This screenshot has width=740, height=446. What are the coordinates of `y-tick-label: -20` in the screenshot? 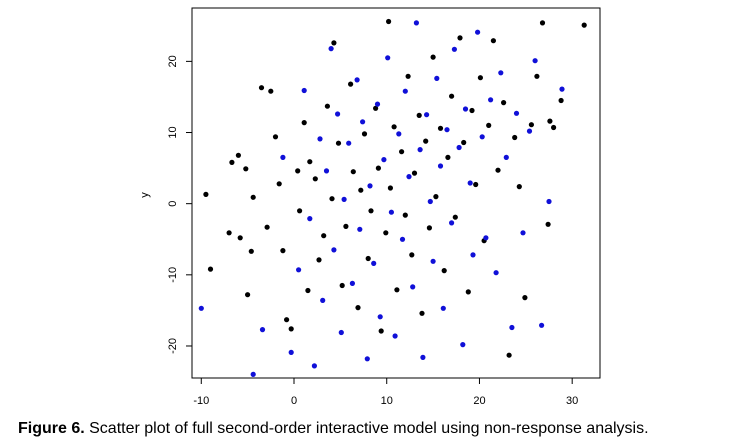 It's located at (173, 346).